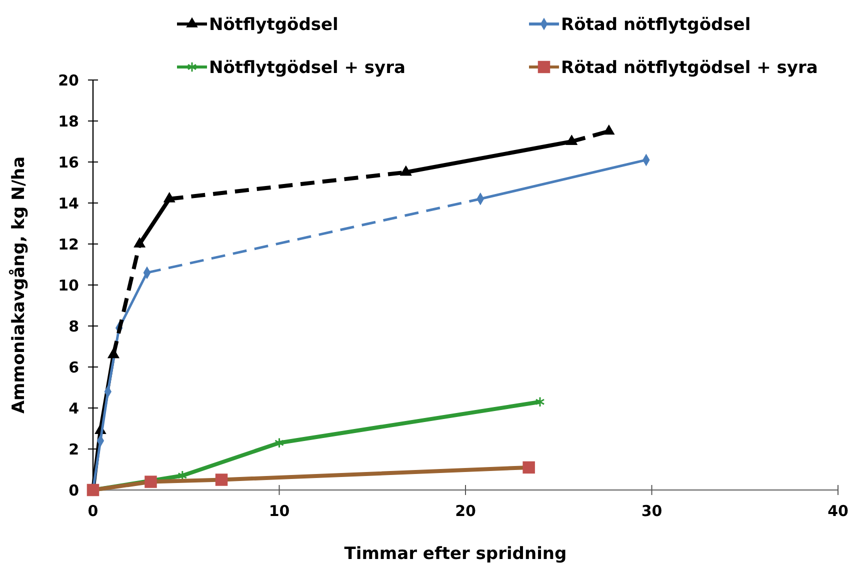 The height and width of the screenshot is (565, 865). I want to click on legend-label: Nötflytgödsel, so click(273, 24).